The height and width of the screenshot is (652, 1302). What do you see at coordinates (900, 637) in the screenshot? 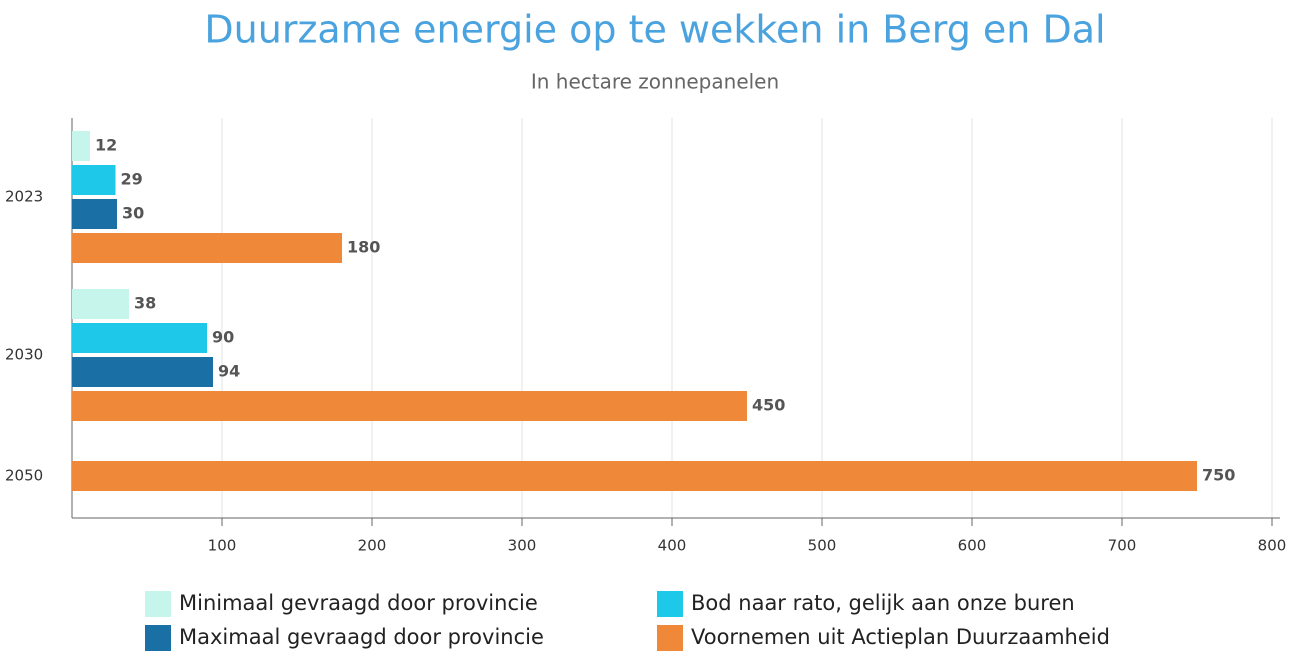
I see `legend-label: Voornemen uit Actieplan Duurzaamheid` at bounding box center [900, 637].